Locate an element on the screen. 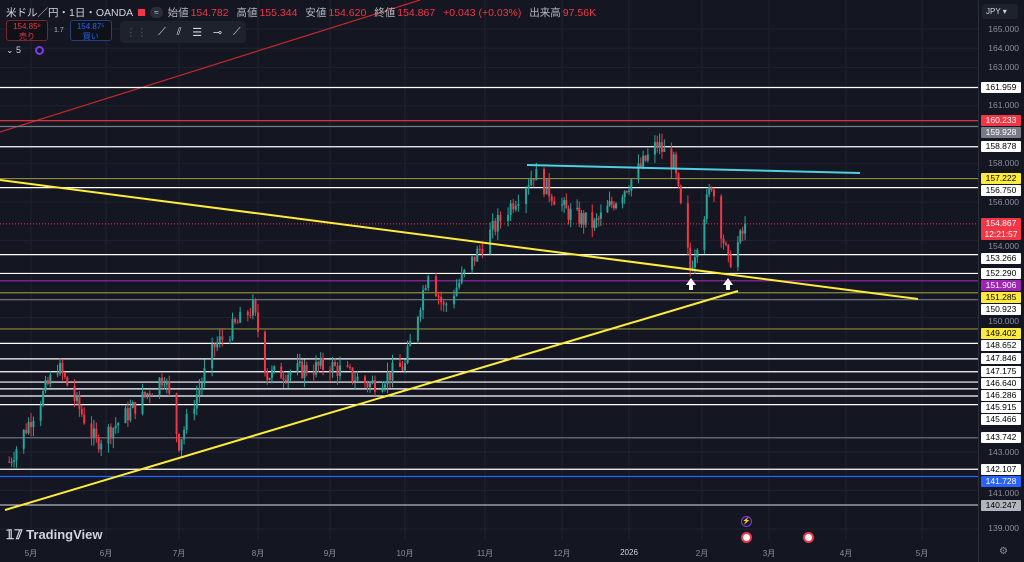  price-level-label: 161.959 is located at coordinates (1001, 87).